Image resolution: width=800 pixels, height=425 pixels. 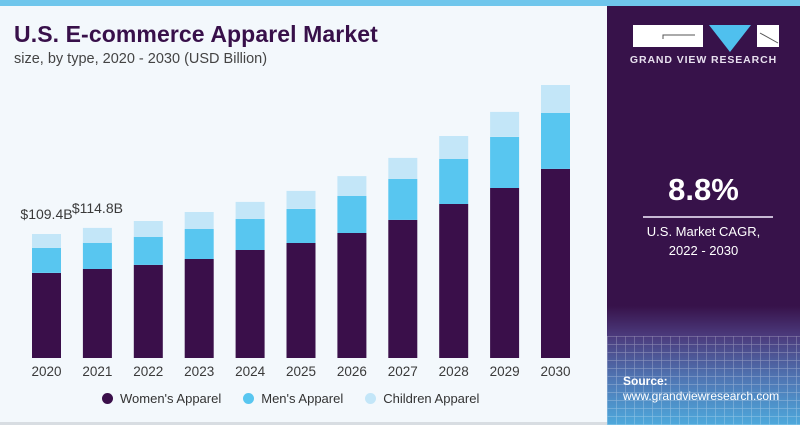 I want to click on bar-women-s-apparel-2027, so click(x=403, y=288).